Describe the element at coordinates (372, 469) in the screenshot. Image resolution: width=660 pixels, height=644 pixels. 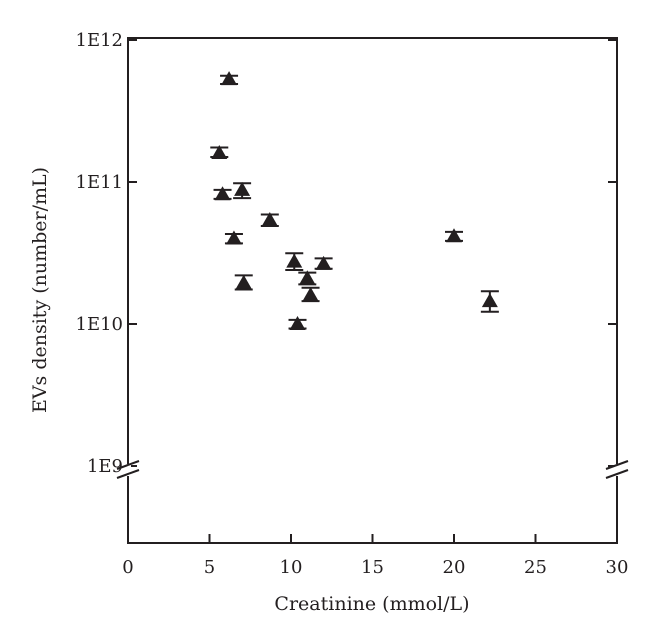
I see `axis-break-marks` at that location.